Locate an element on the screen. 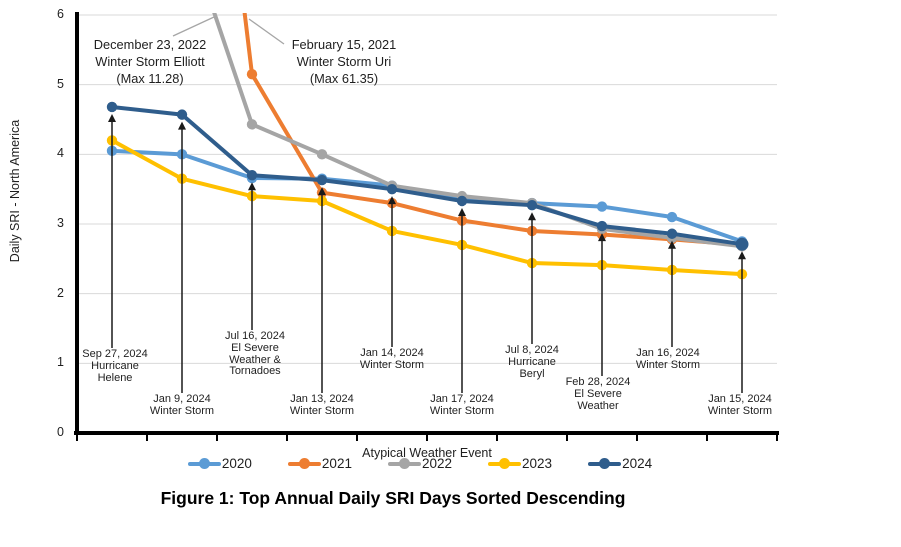  y-tick-label: 6 is located at coordinates (60, 14).